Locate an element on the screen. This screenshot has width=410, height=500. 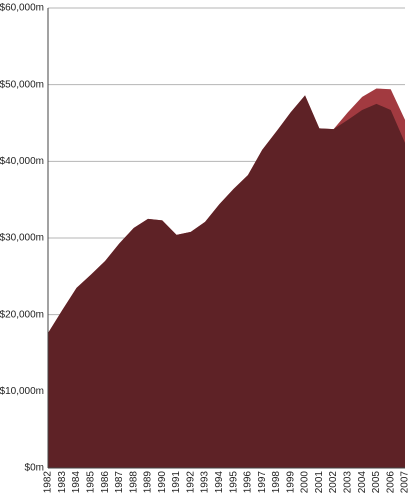
x-tick-label: 1992 is located at coordinates (190, 482).